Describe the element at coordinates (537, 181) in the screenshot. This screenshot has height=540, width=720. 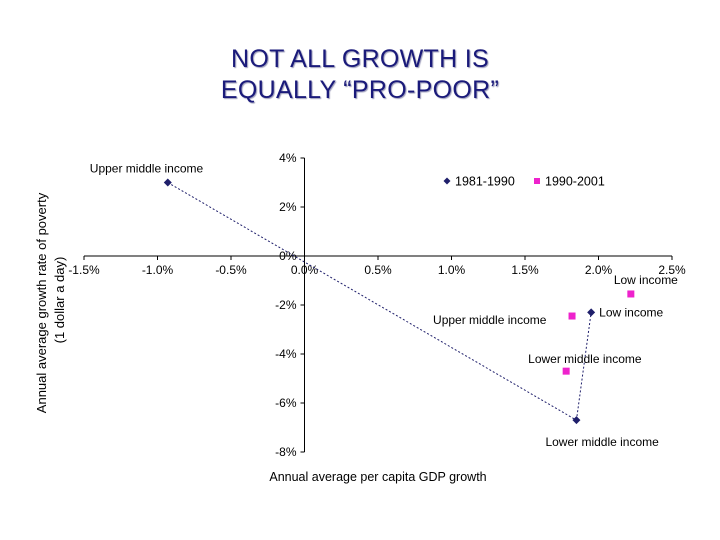
I see `legend-marker-square` at that location.